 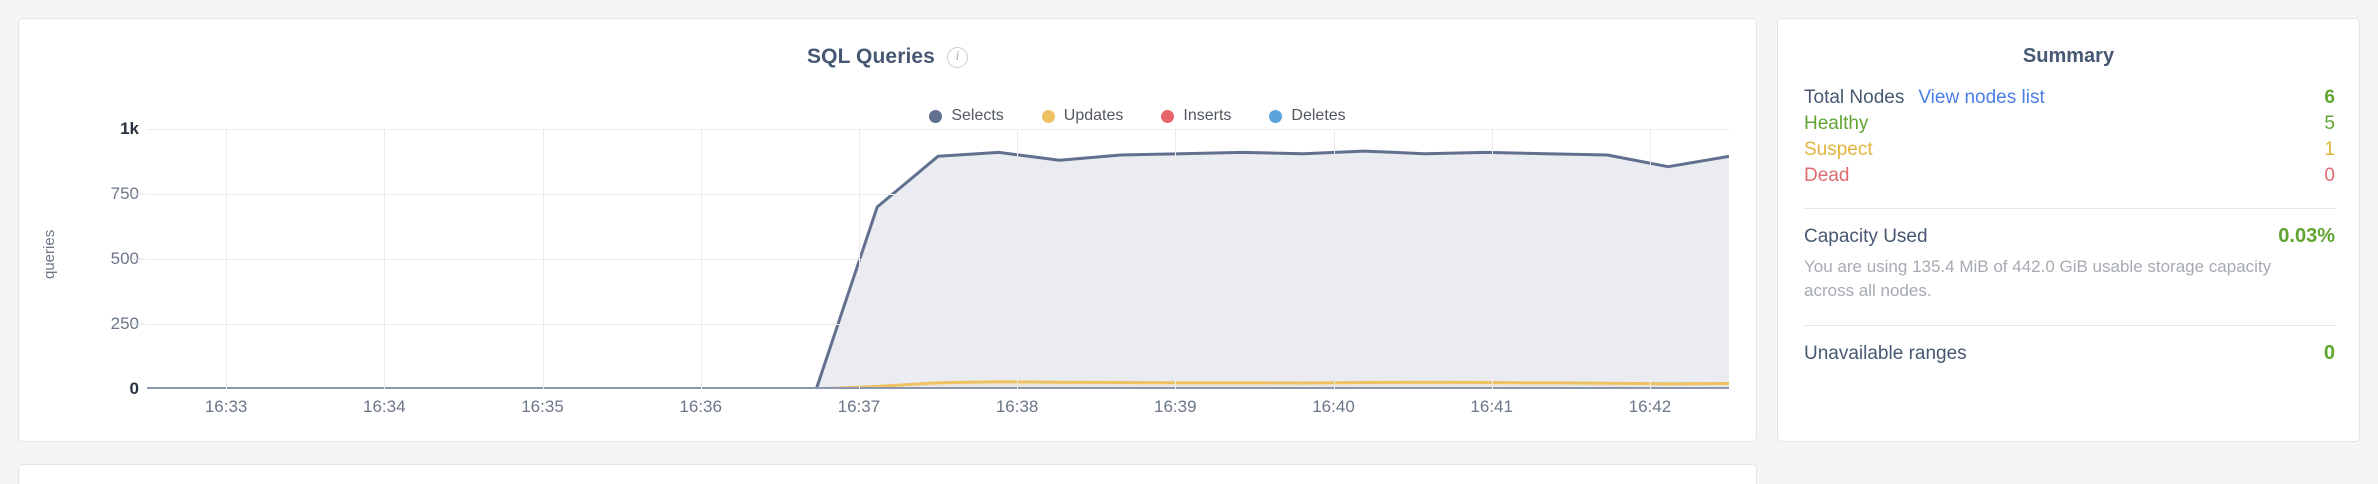 I want to click on node-status-row-dead: Dead 0, so click(x=2069, y=178).